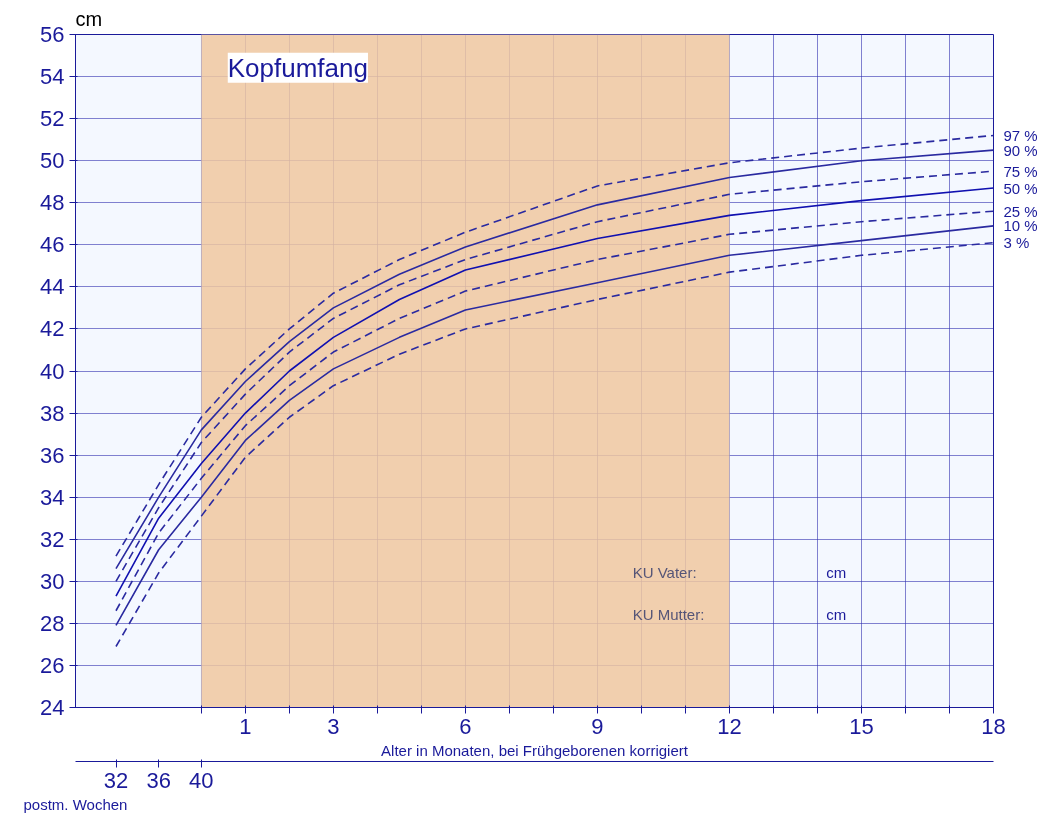 The width and height of the screenshot is (1051, 825). What do you see at coordinates (52, 245) in the screenshot?
I see `y-tick-label: 46` at bounding box center [52, 245].